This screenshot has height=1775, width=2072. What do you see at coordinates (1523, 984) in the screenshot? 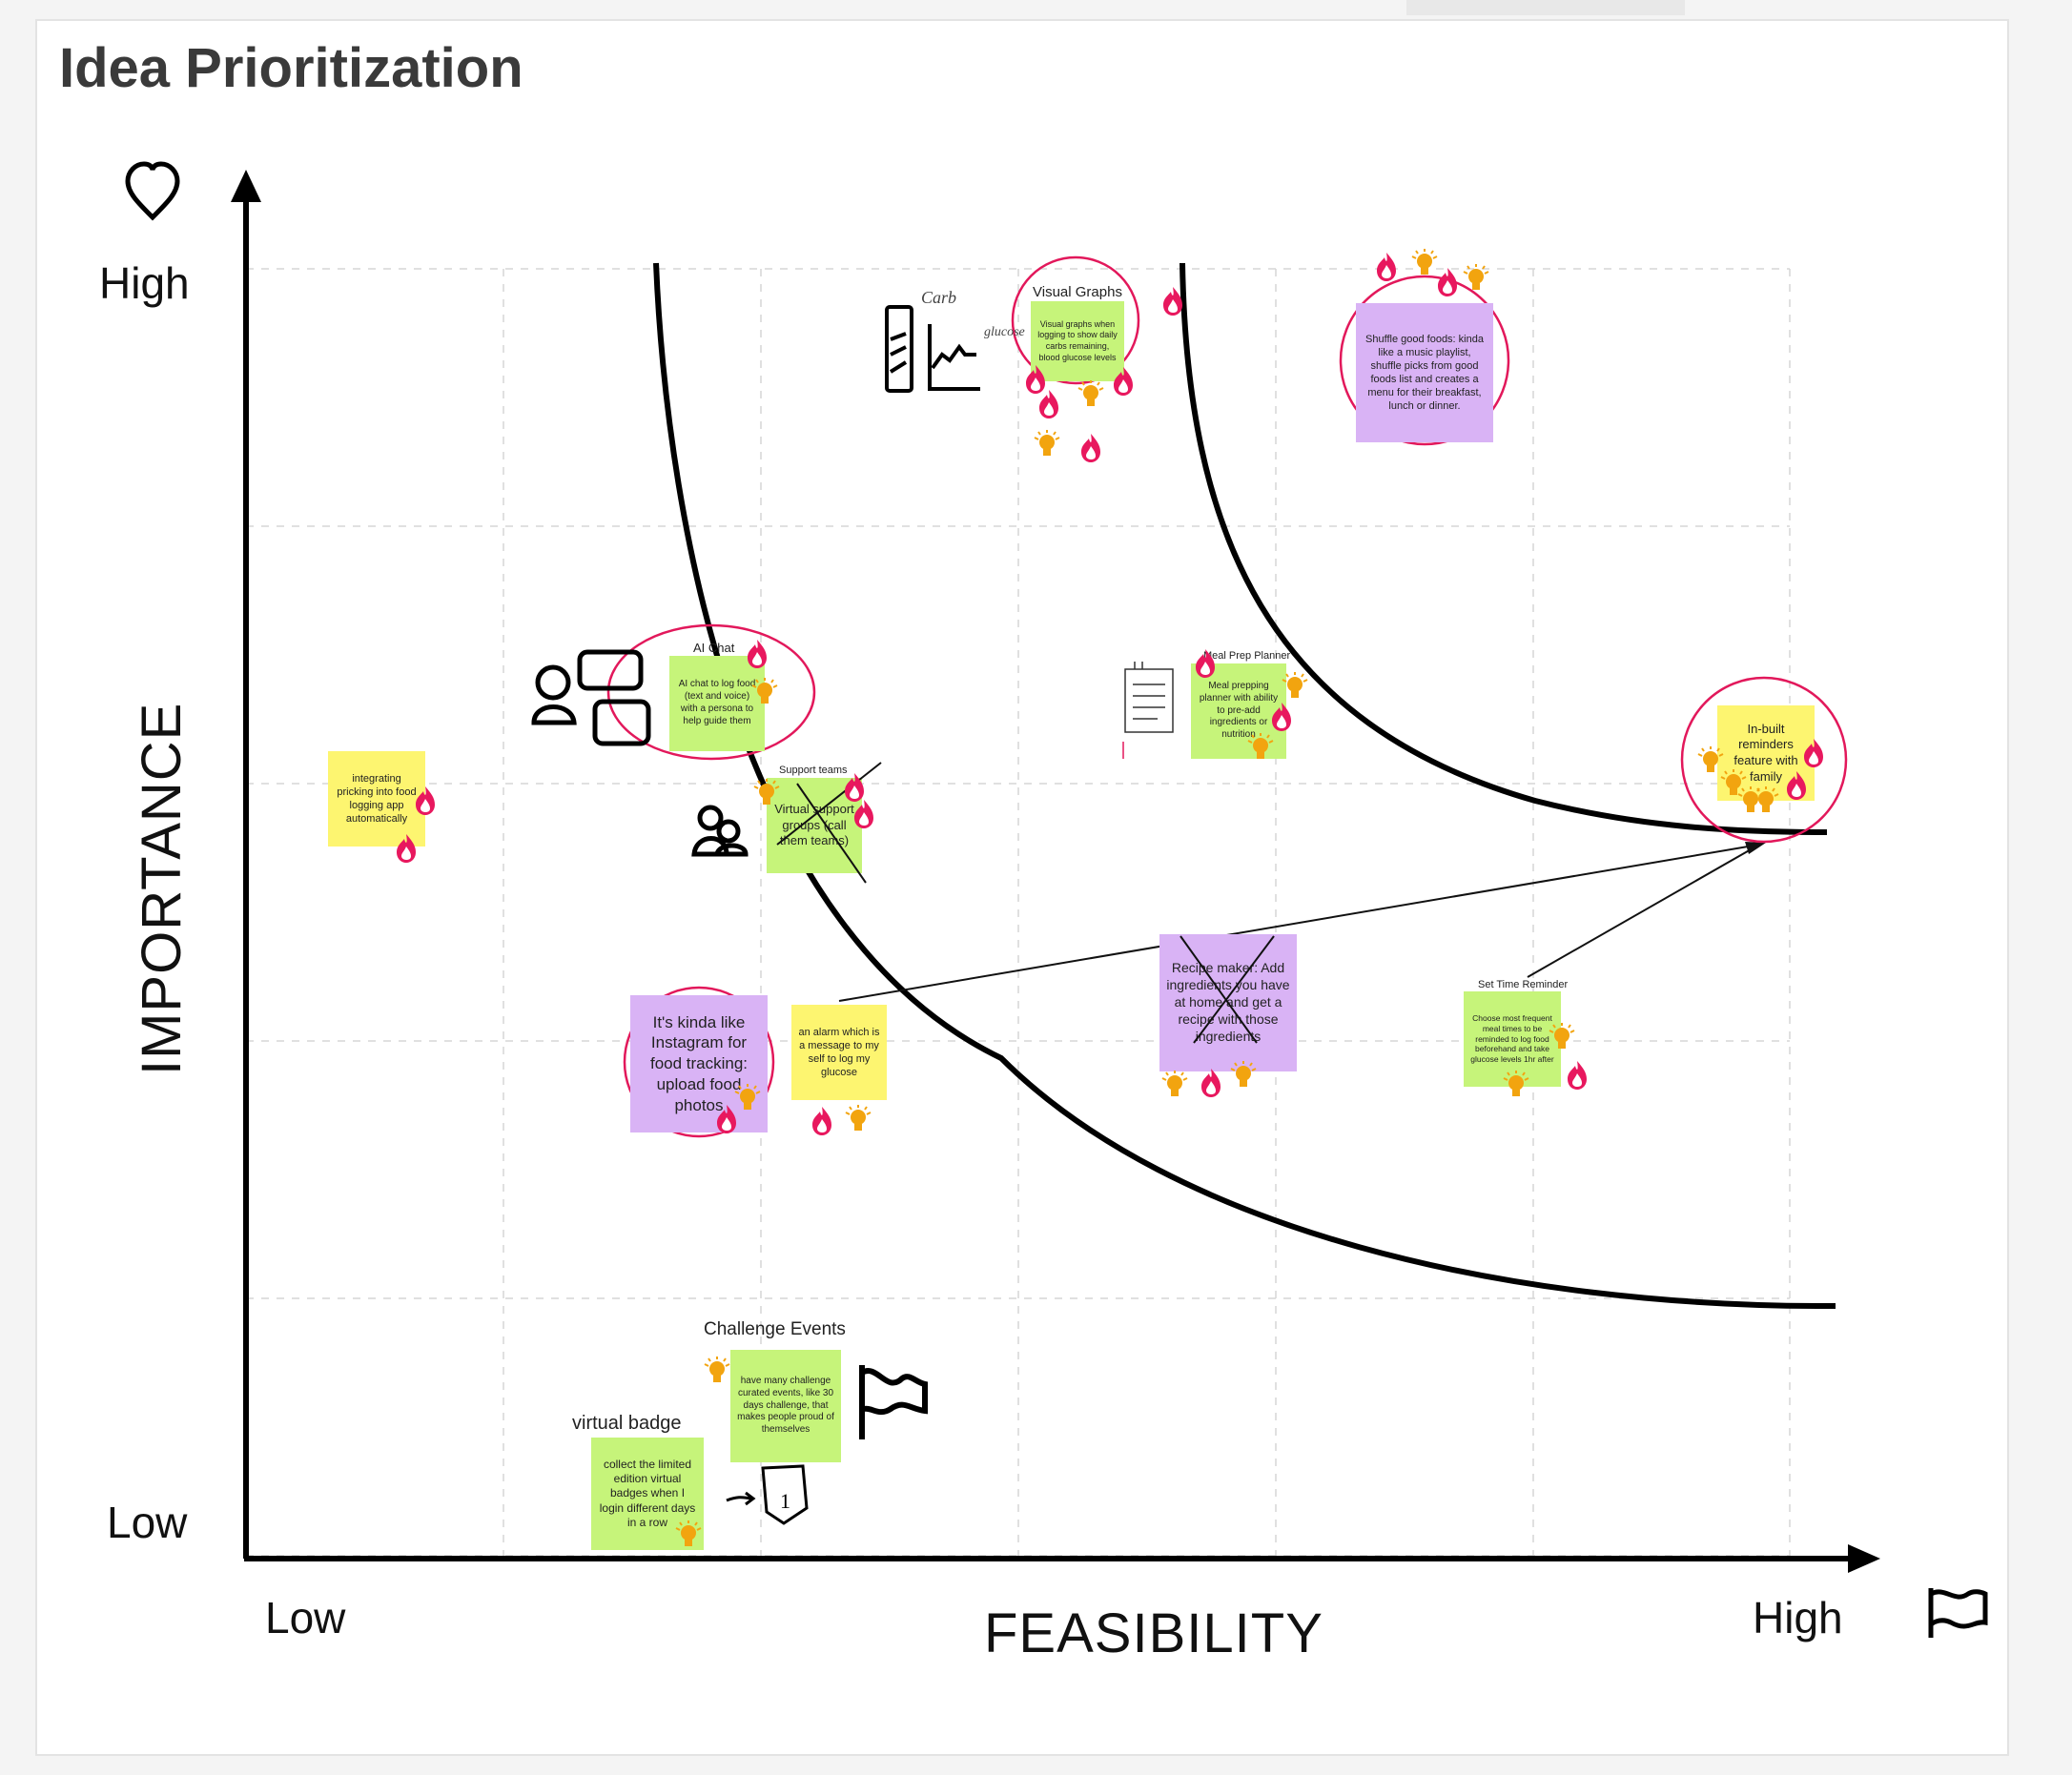
I see `note-title-set-time-reminder: Set Time Reminder` at bounding box center [1523, 984].